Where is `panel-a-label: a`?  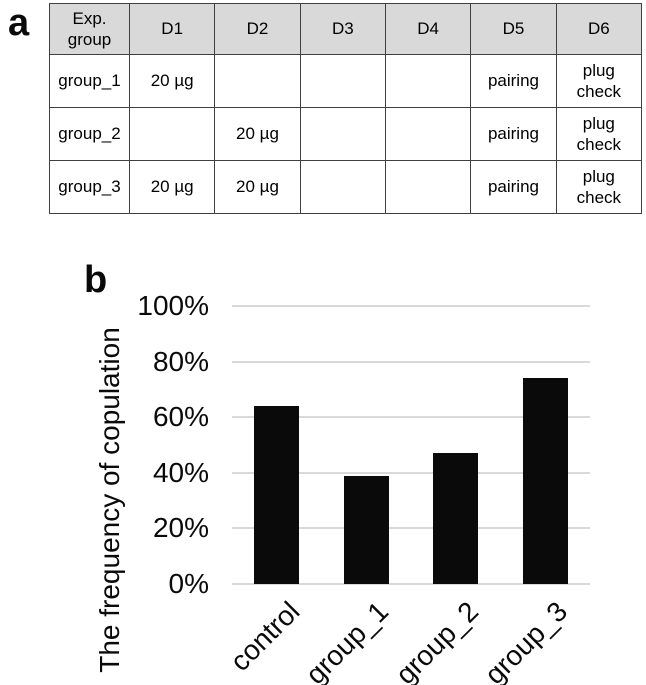
panel-a-label: a is located at coordinates (19, 23).